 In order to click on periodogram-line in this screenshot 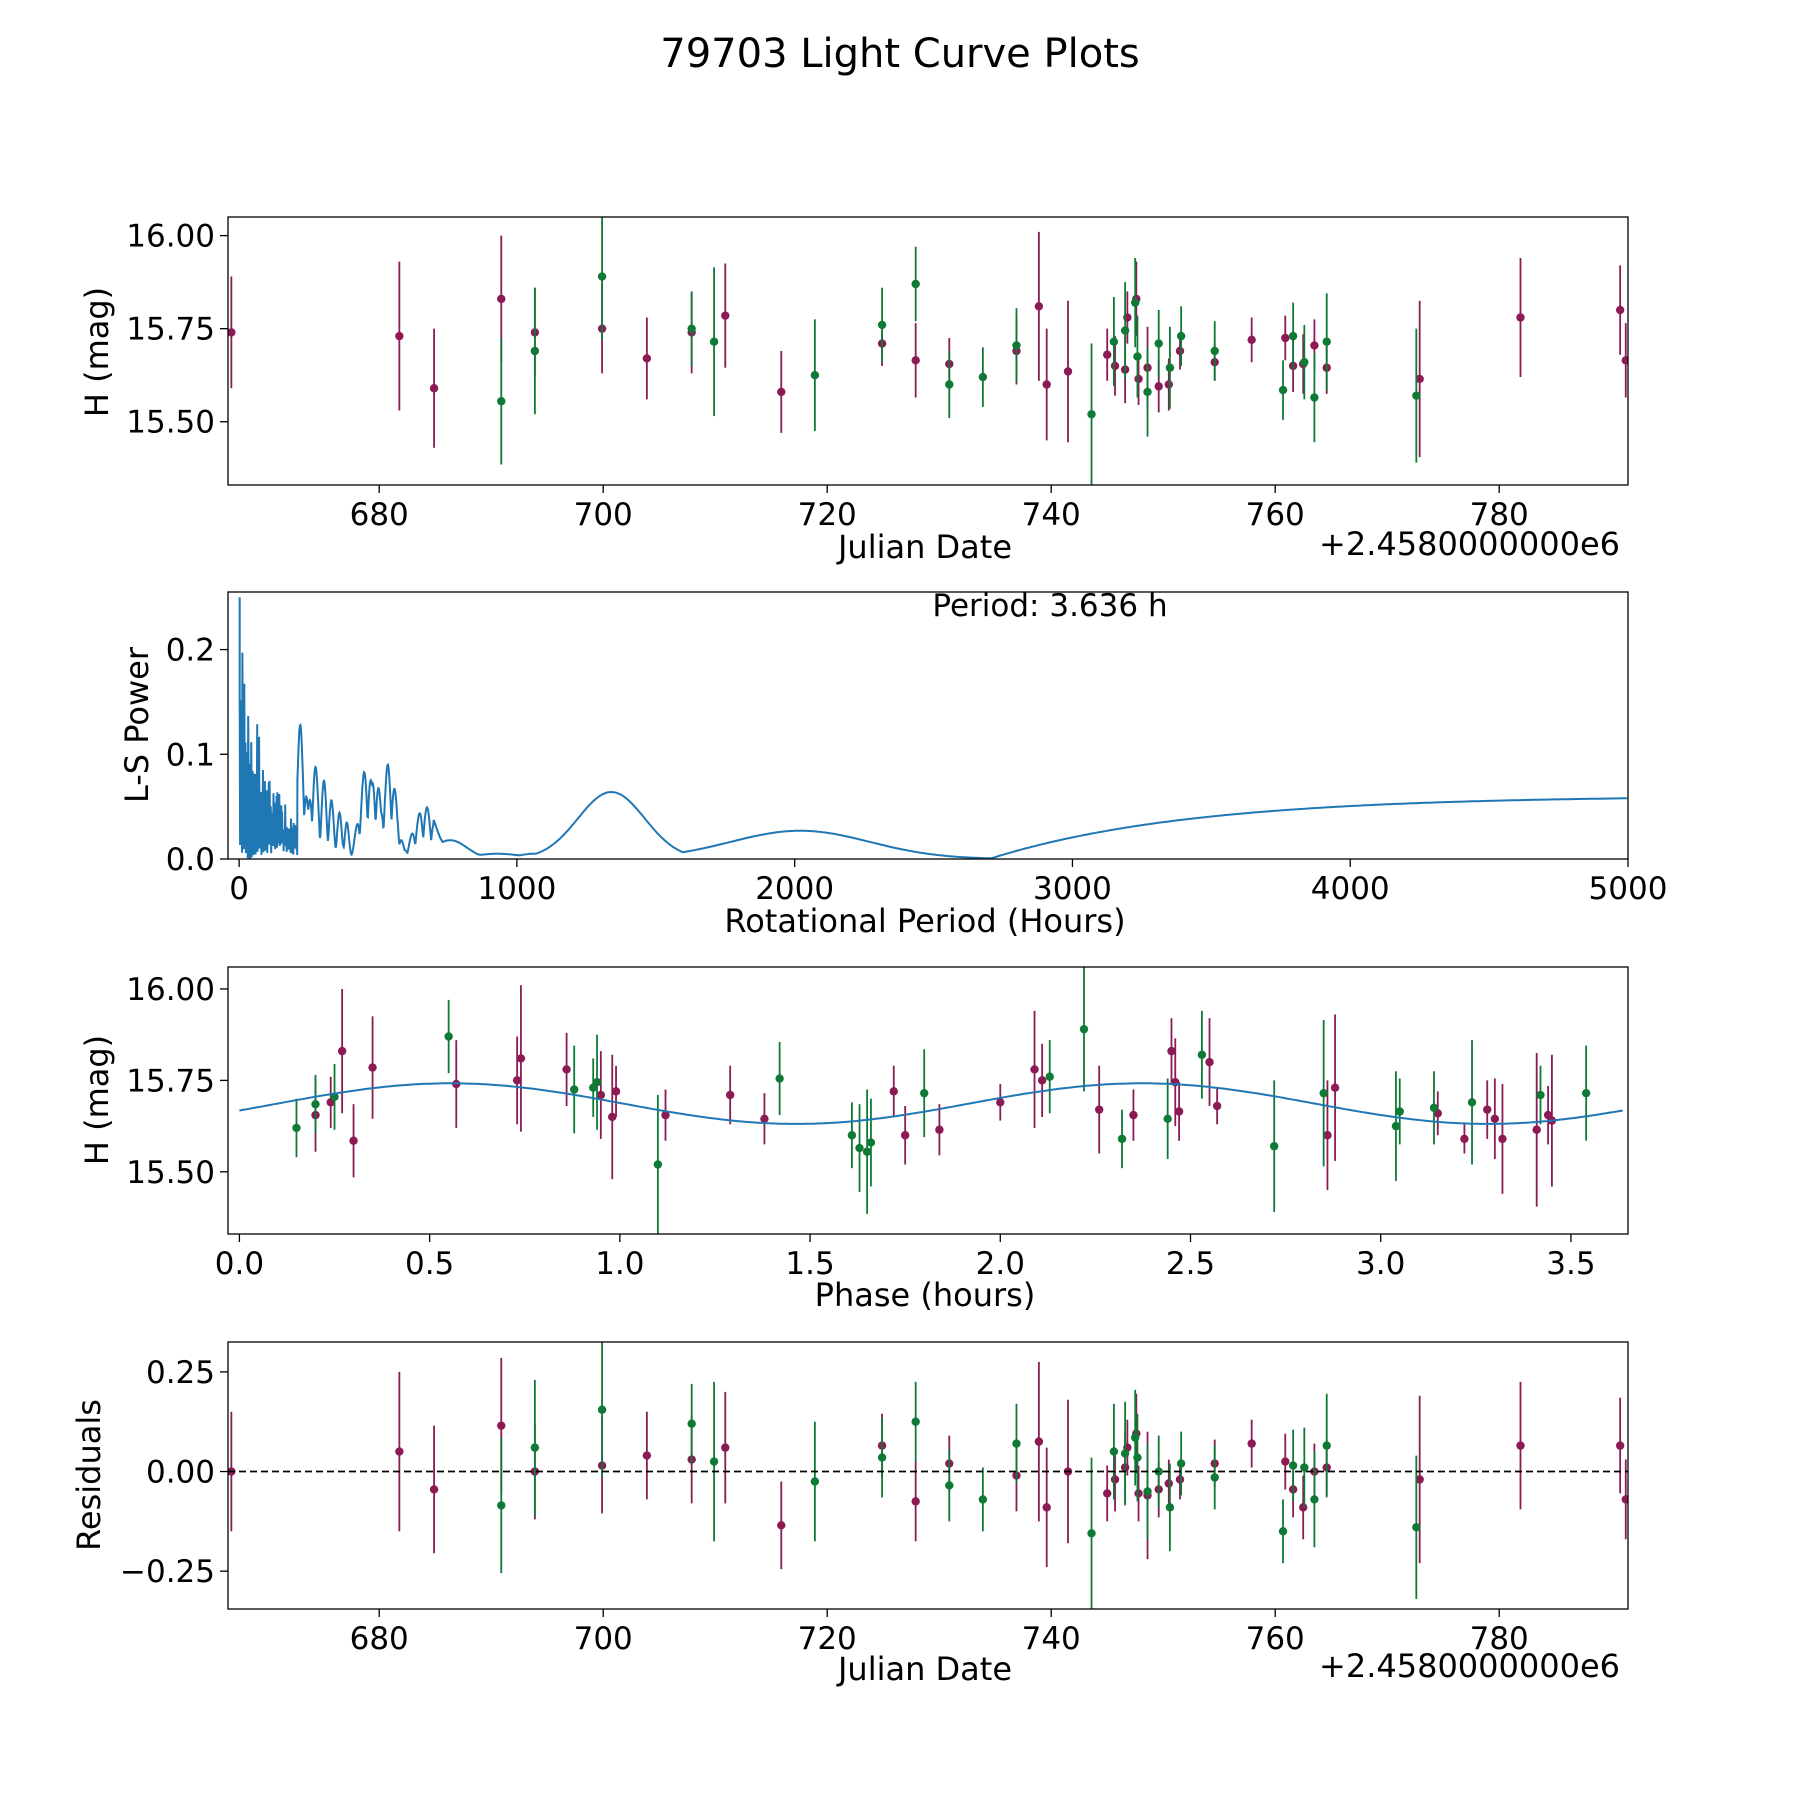, I will do `click(932, 728)`.